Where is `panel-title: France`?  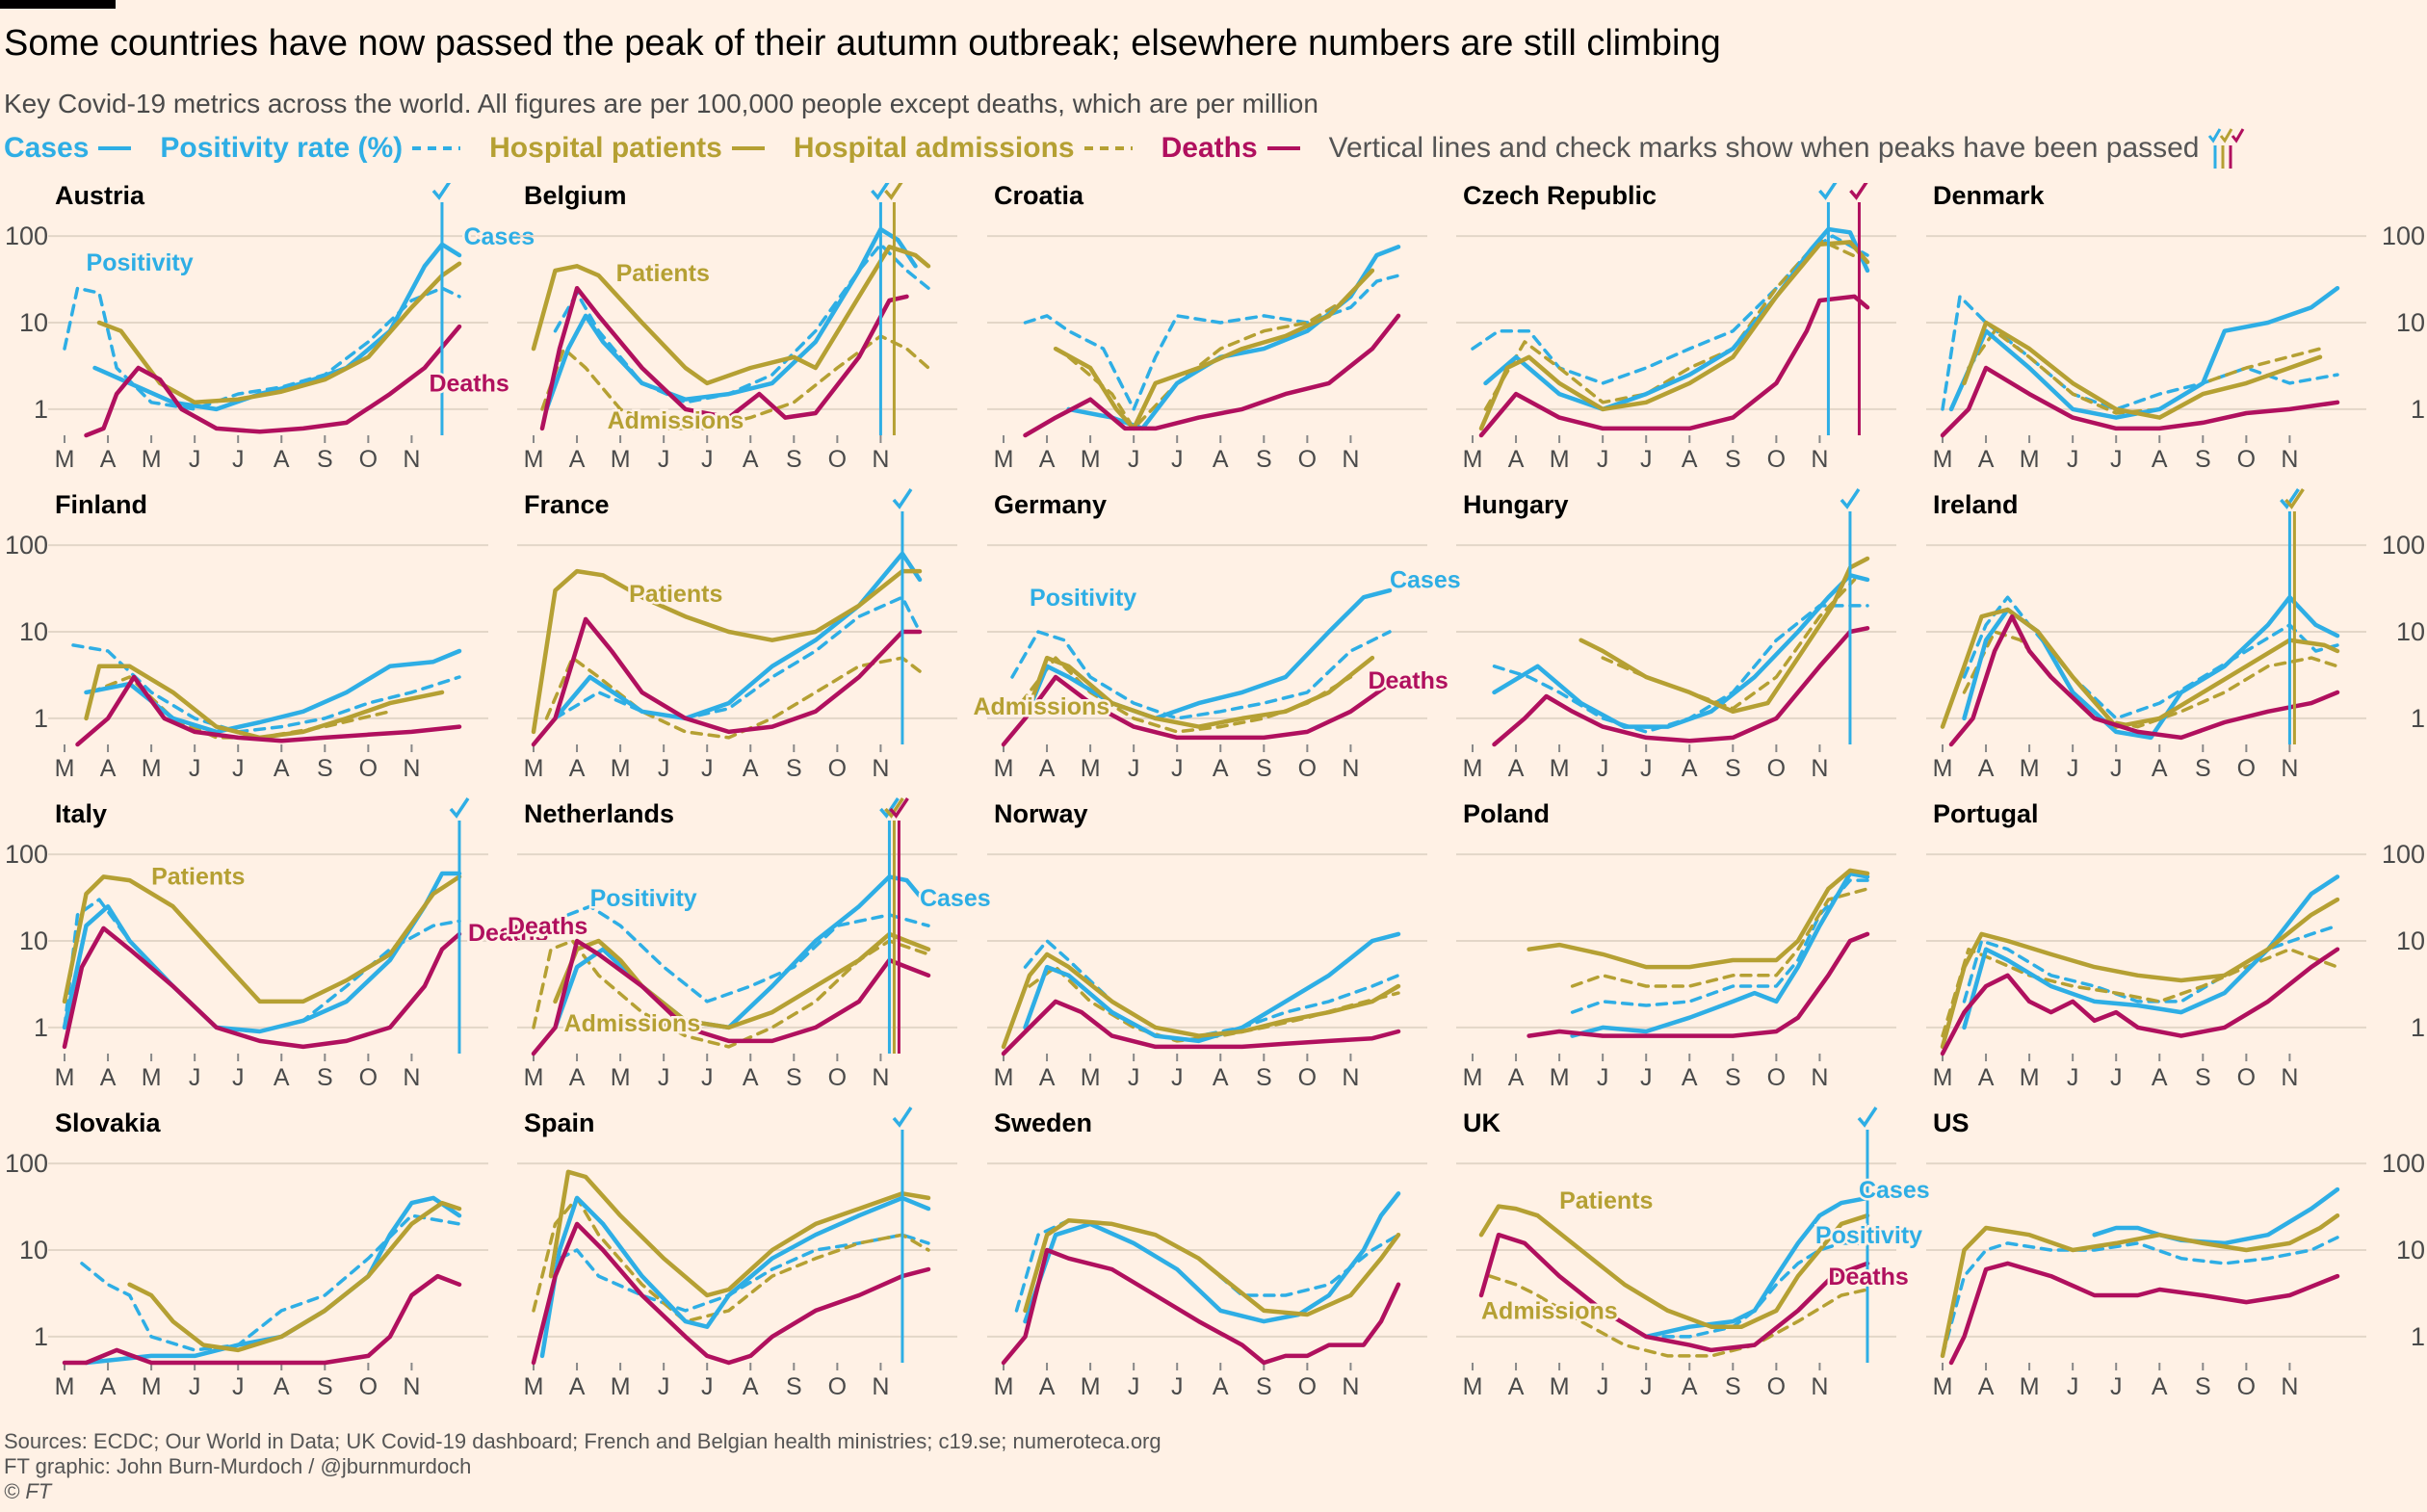
panel-title: France is located at coordinates (567, 504).